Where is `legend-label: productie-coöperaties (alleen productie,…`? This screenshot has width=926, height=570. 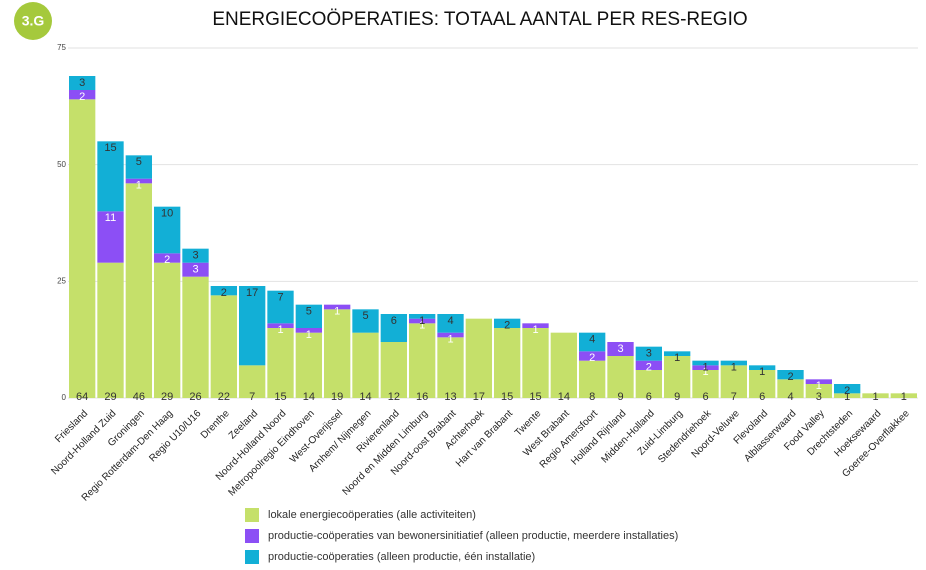
legend-label: productie-coöperaties (alleen productie,… is located at coordinates (401, 557).